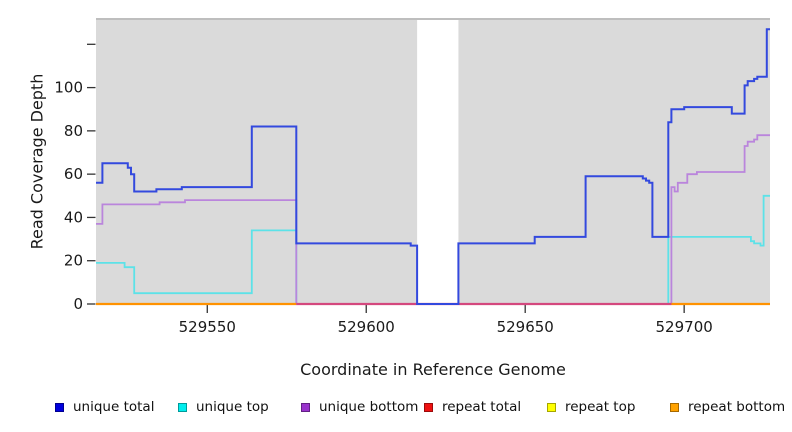 Image resolution: width=792 pixels, height=432 pixels. I want to click on legend-item-repeat-bottom: repeat bottom, so click(727, 407).